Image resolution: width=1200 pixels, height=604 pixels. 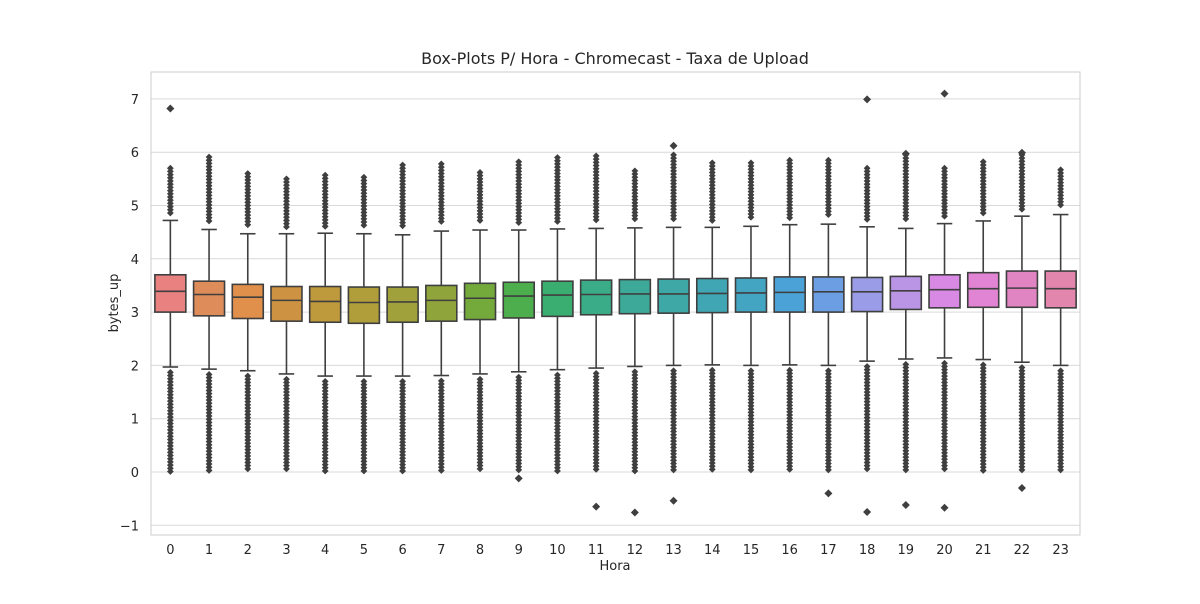 What do you see at coordinates (906, 550) in the screenshot?
I see `x-tick-label: 19` at bounding box center [906, 550].